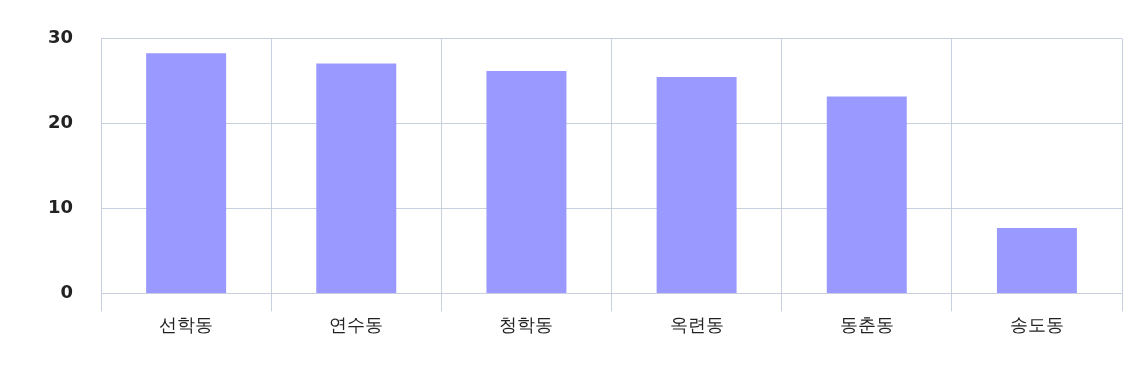 The image size is (1136, 371). What do you see at coordinates (1036, 324) in the screenshot?
I see `x-tick-label: 송도동` at bounding box center [1036, 324].